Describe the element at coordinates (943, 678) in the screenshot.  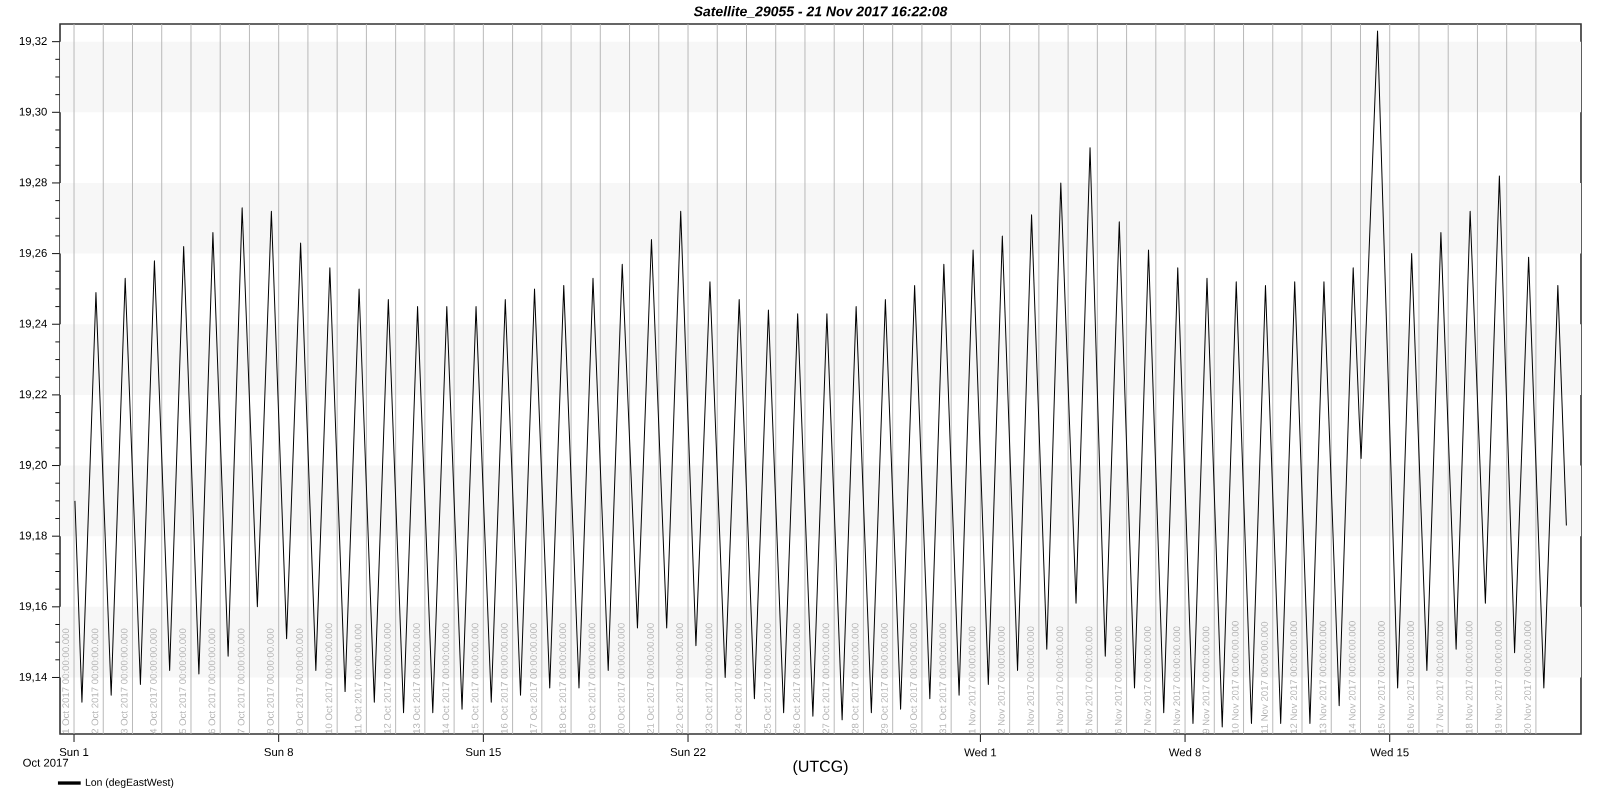
I see `ref-line-label: 31 Oct 2017 00:00:00.000` at that location.